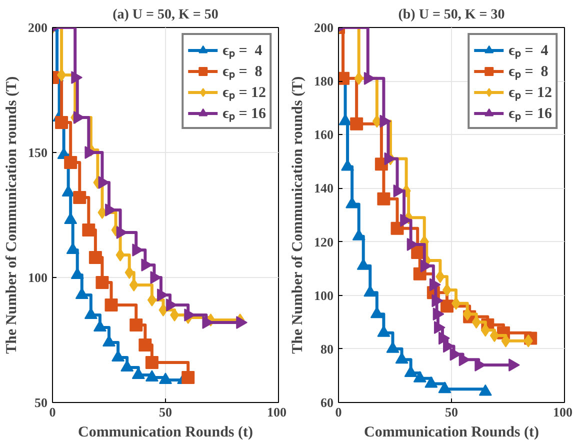  What do you see at coordinates (324, 188) in the screenshot?
I see `y-tick-label: 140` at bounding box center [324, 188].